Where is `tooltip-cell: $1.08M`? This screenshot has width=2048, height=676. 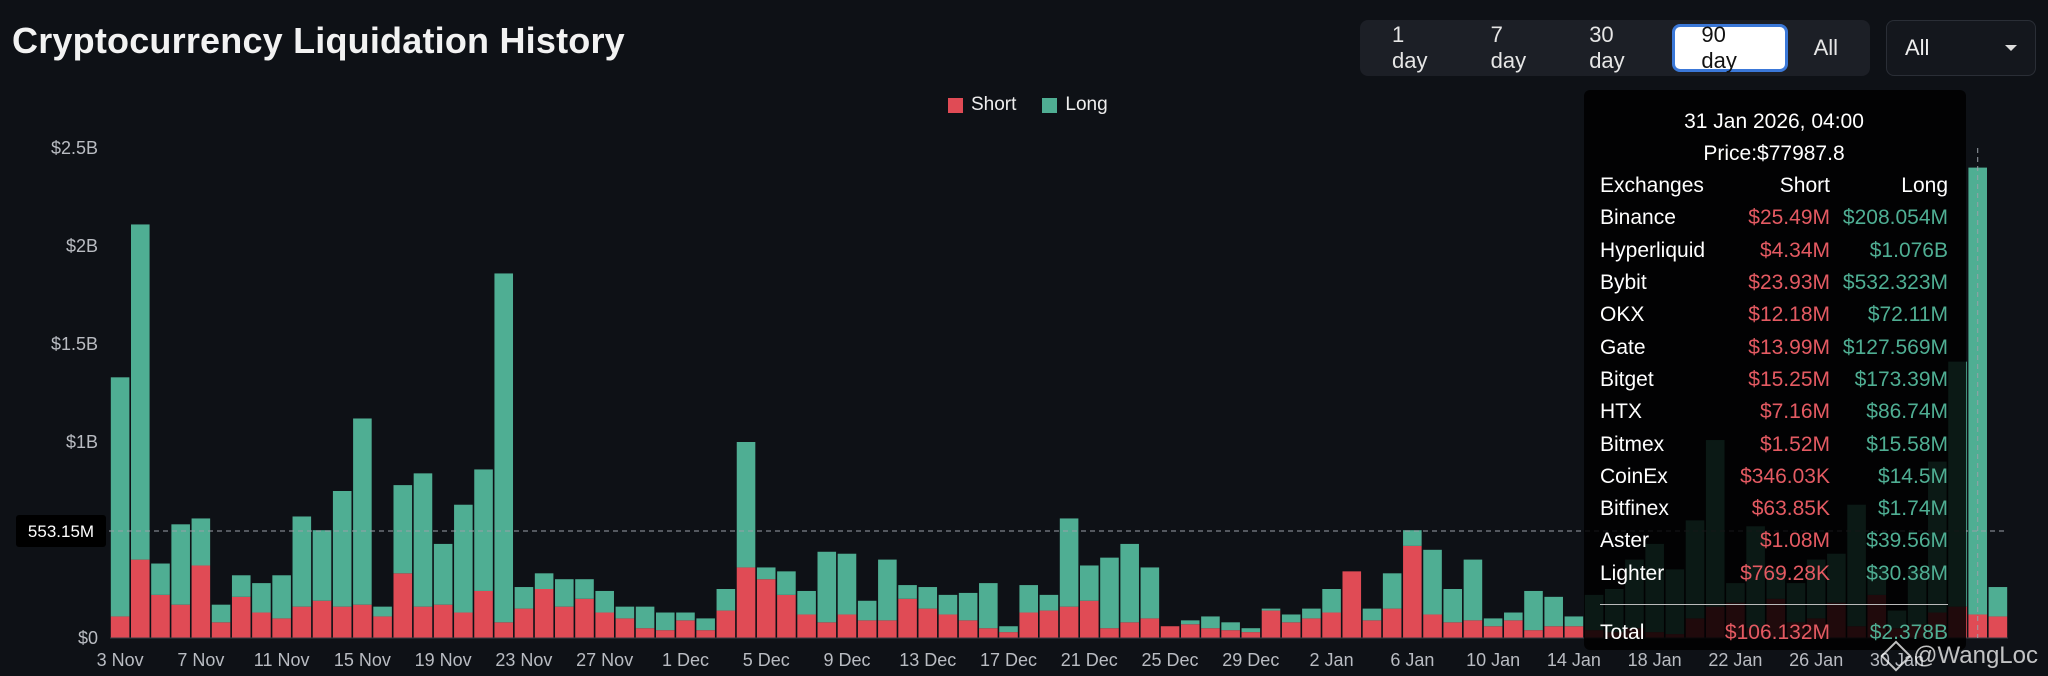 tooltip-cell: $1.08M is located at coordinates (1775, 541).